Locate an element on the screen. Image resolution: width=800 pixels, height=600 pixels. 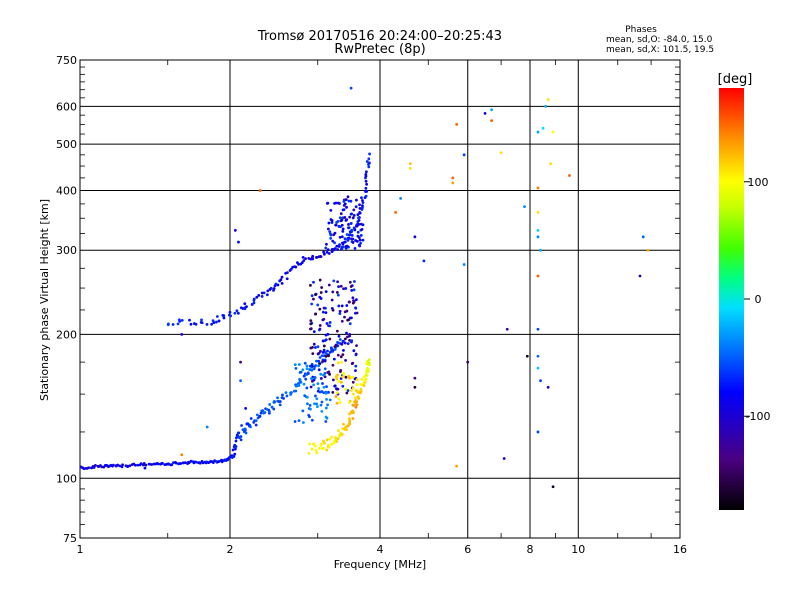
colorbar-gradient is located at coordinates (731, 299).